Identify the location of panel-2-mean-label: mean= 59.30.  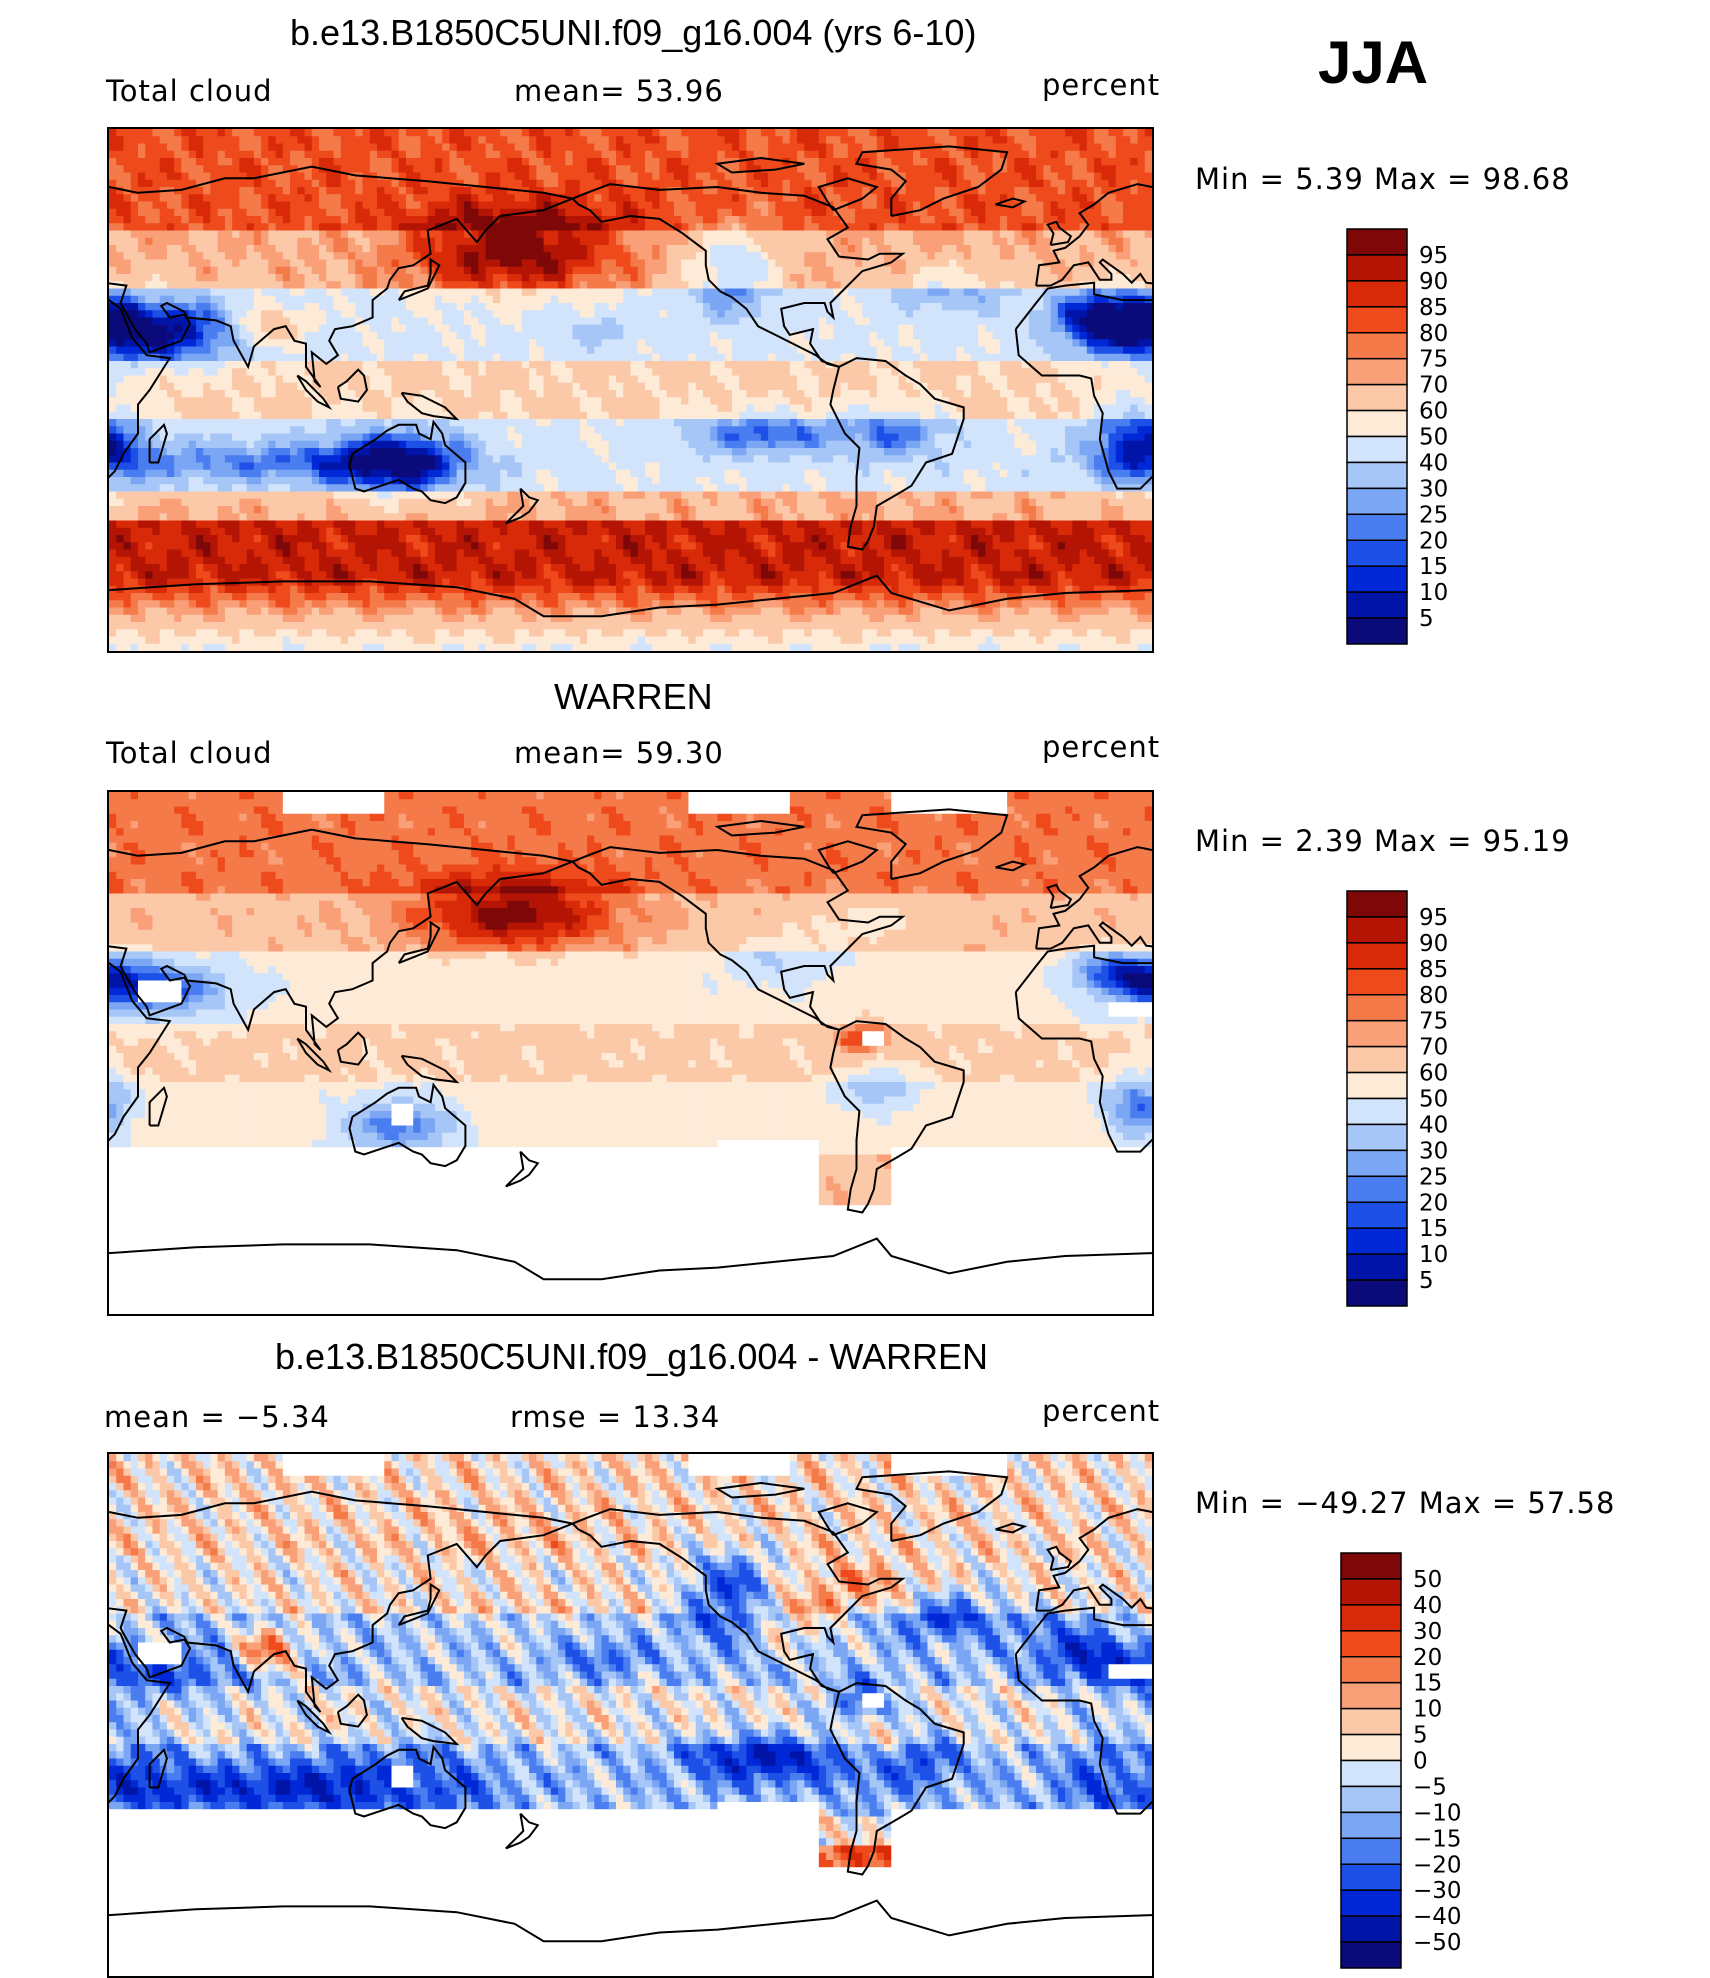
(619, 753).